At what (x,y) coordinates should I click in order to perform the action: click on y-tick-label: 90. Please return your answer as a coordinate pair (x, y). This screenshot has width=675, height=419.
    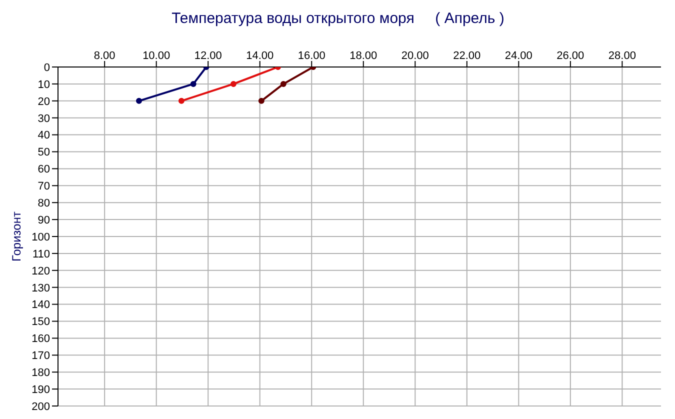
    Looking at the image, I should click on (44, 220).